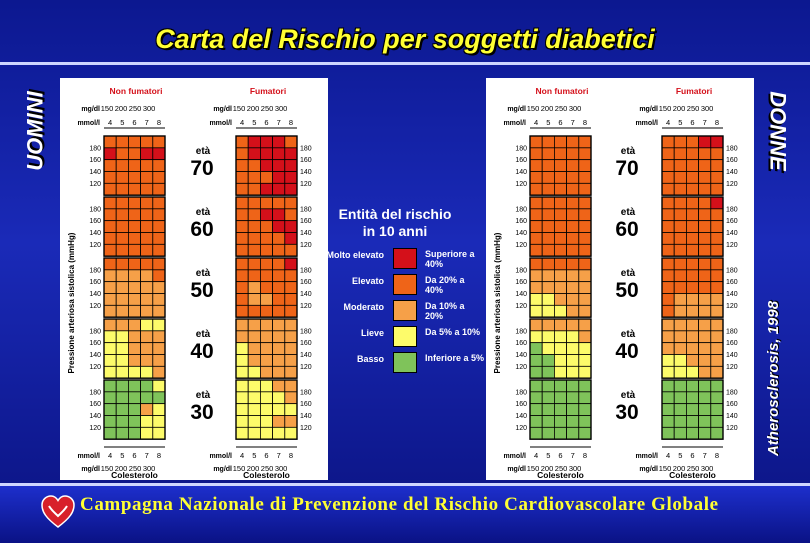  Describe the element at coordinates (573, 250) in the screenshot. I see `women-non-cell-age60-r4-c3` at that location.